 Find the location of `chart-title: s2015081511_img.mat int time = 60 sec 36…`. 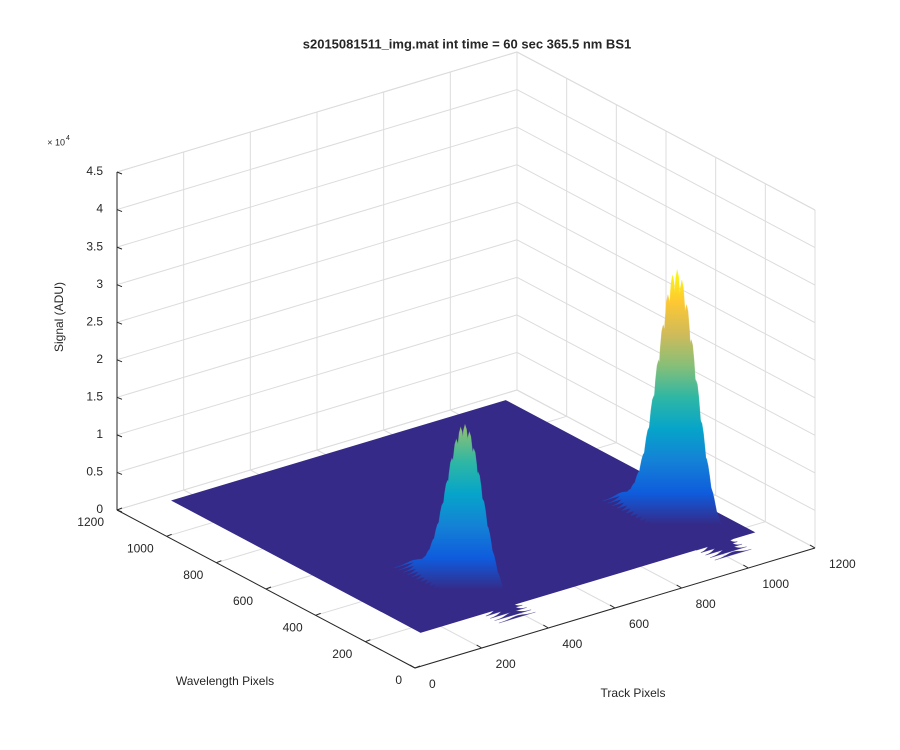

chart-title: s2015081511_img.mat int time = 60 sec 36… is located at coordinates (467, 43).